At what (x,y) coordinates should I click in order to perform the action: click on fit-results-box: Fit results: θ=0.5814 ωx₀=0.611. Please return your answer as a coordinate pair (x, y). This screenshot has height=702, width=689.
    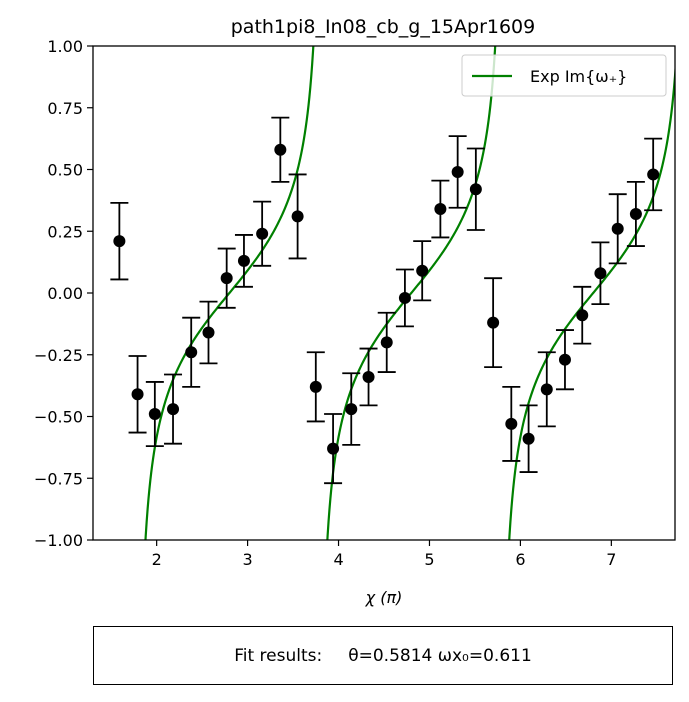
    Looking at the image, I should click on (383, 655).